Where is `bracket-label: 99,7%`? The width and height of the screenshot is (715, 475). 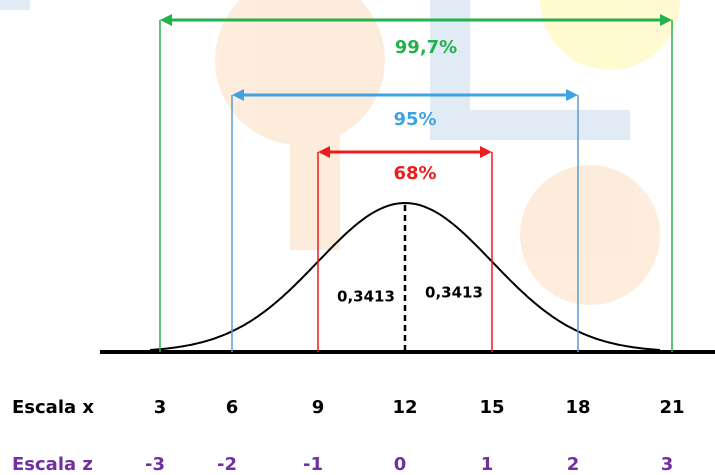
bracket-label: 99,7% is located at coordinates (426, 47).